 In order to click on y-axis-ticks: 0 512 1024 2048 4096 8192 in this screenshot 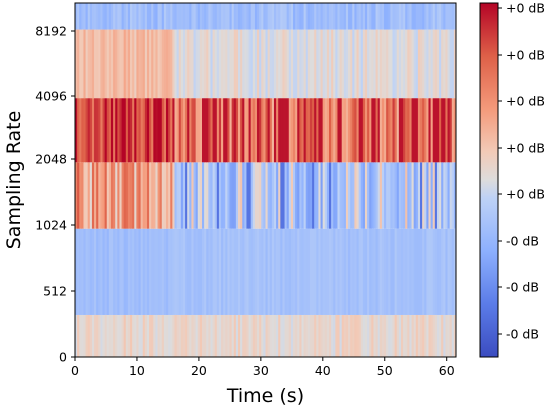, I will do `click(55, 194)`.